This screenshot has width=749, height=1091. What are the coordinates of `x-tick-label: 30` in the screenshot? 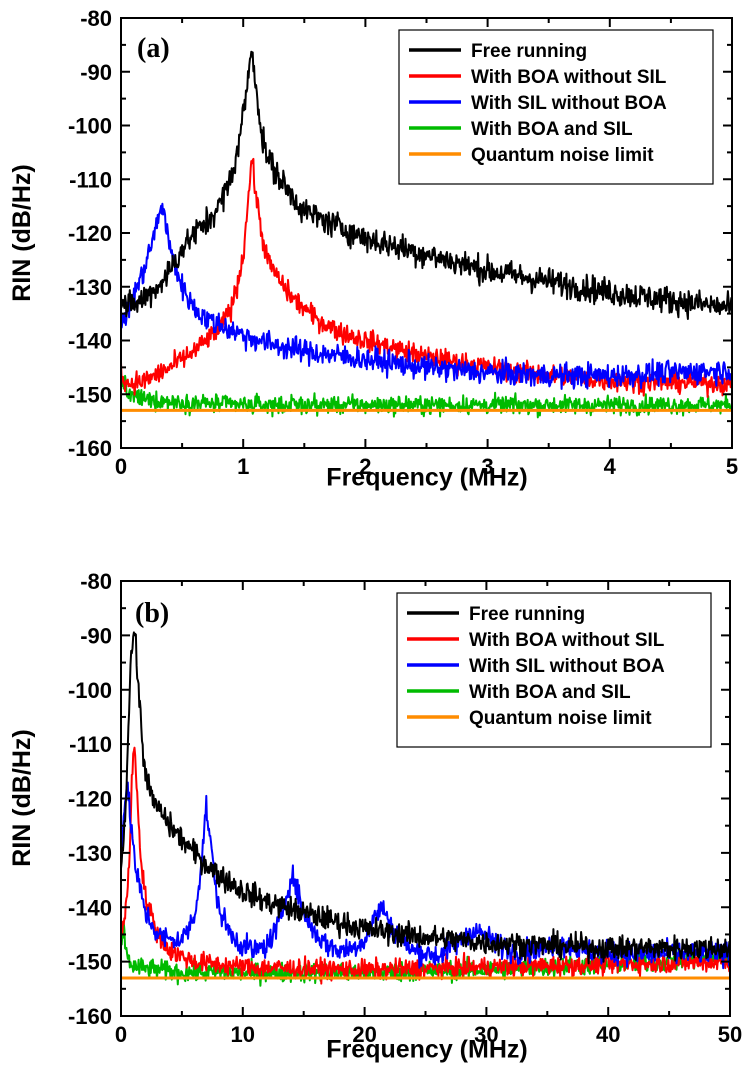 It's located at (486, 1034).